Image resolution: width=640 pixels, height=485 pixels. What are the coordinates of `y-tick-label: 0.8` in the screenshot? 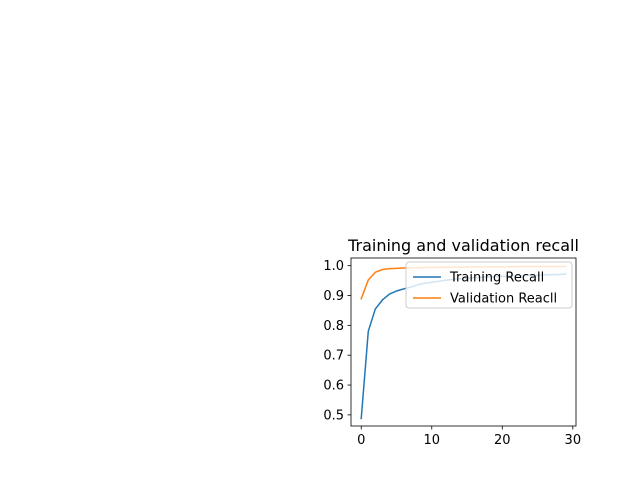 It's located at (333, 326).